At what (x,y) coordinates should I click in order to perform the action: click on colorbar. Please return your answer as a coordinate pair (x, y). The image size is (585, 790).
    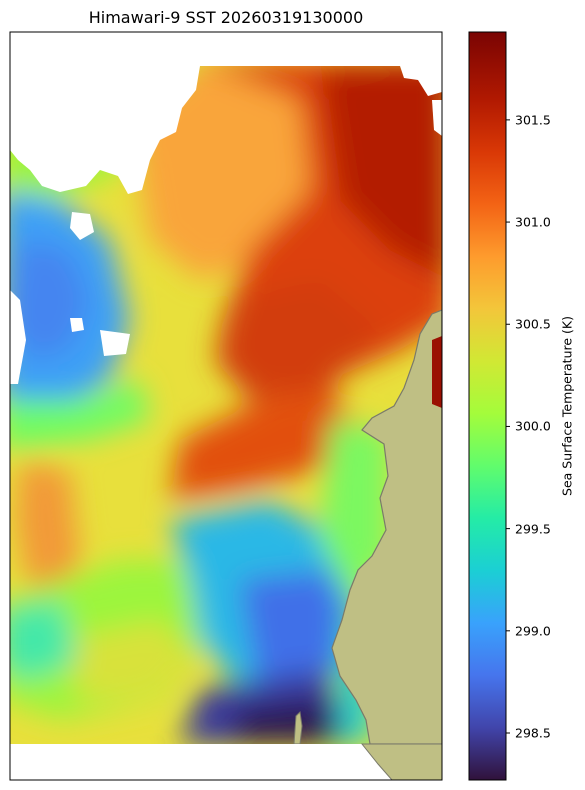
    Looking at the image, I should click on (489, 406).